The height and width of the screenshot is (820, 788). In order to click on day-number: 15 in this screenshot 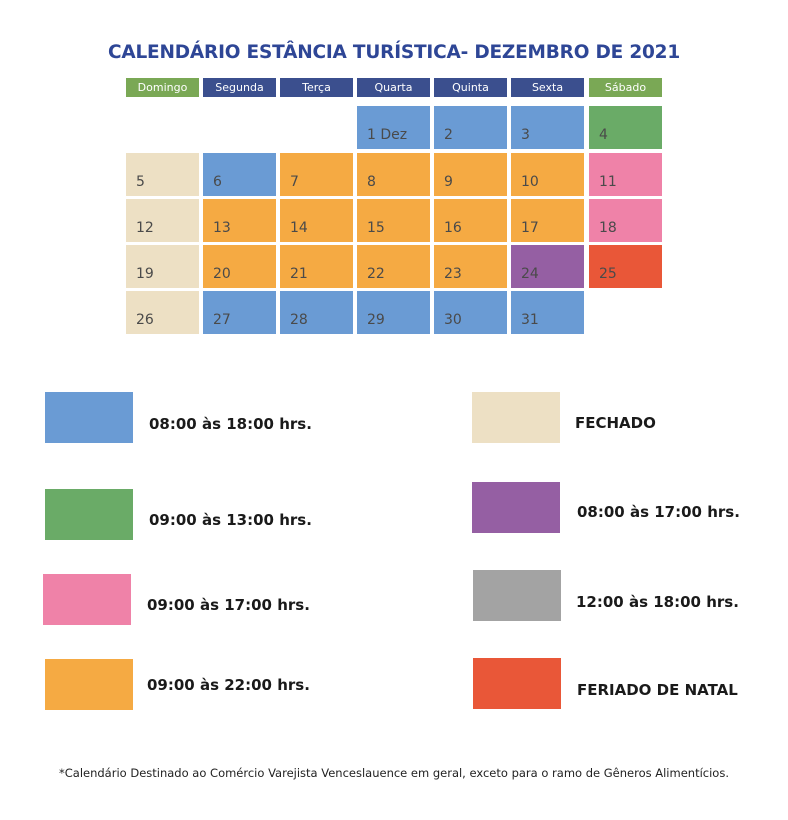, I will do `click(376, 228)`.